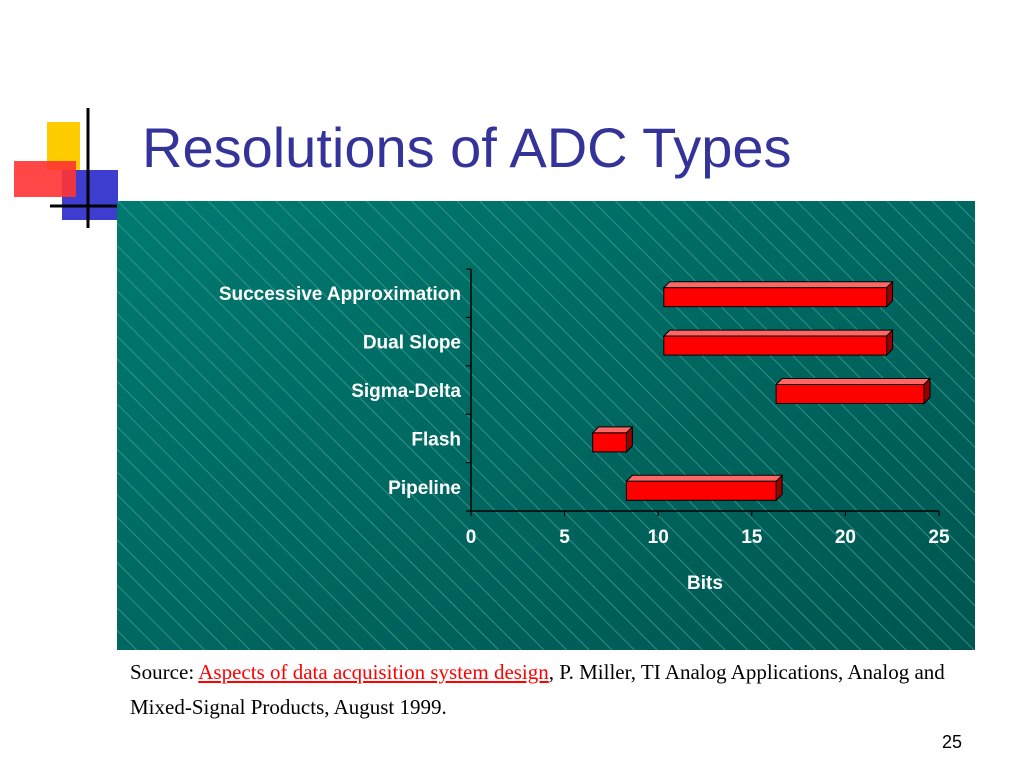  I want to click on bar-sigma-delta, so click(853, 391).